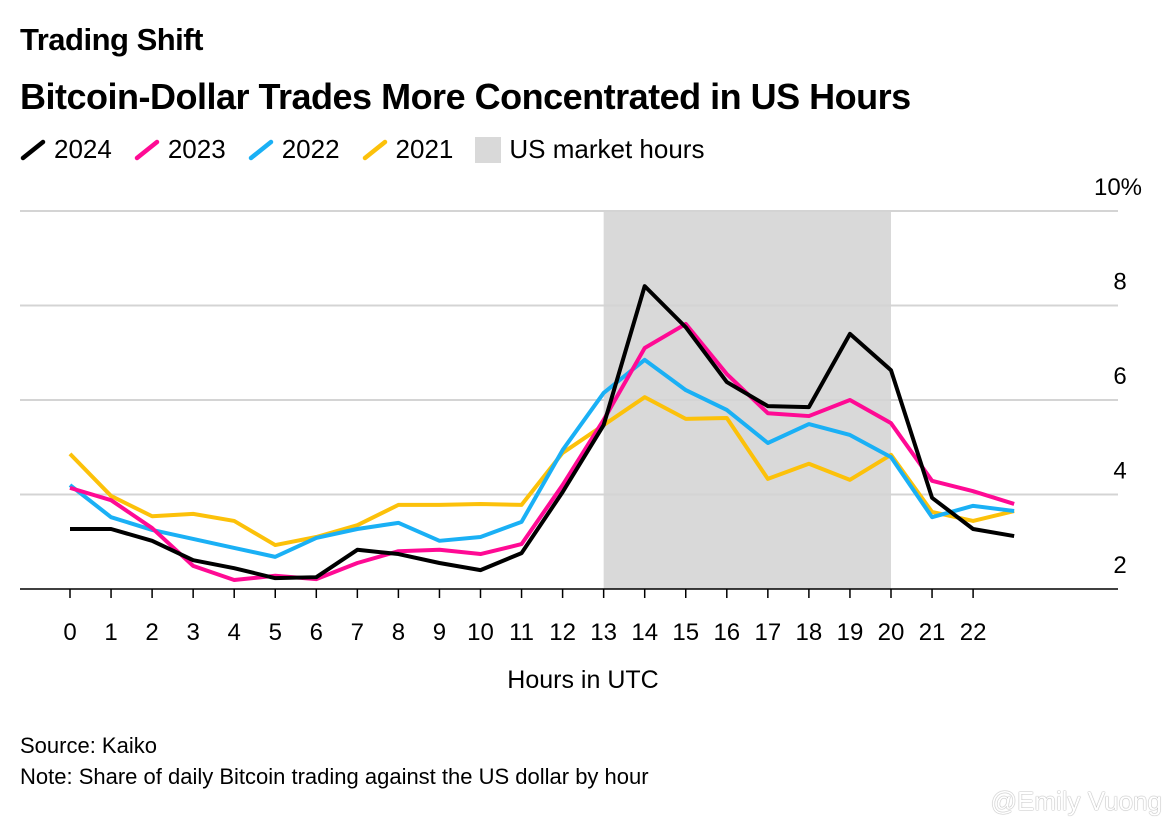  I want to click on legend-item-2024: 2024, so click(66, 149).